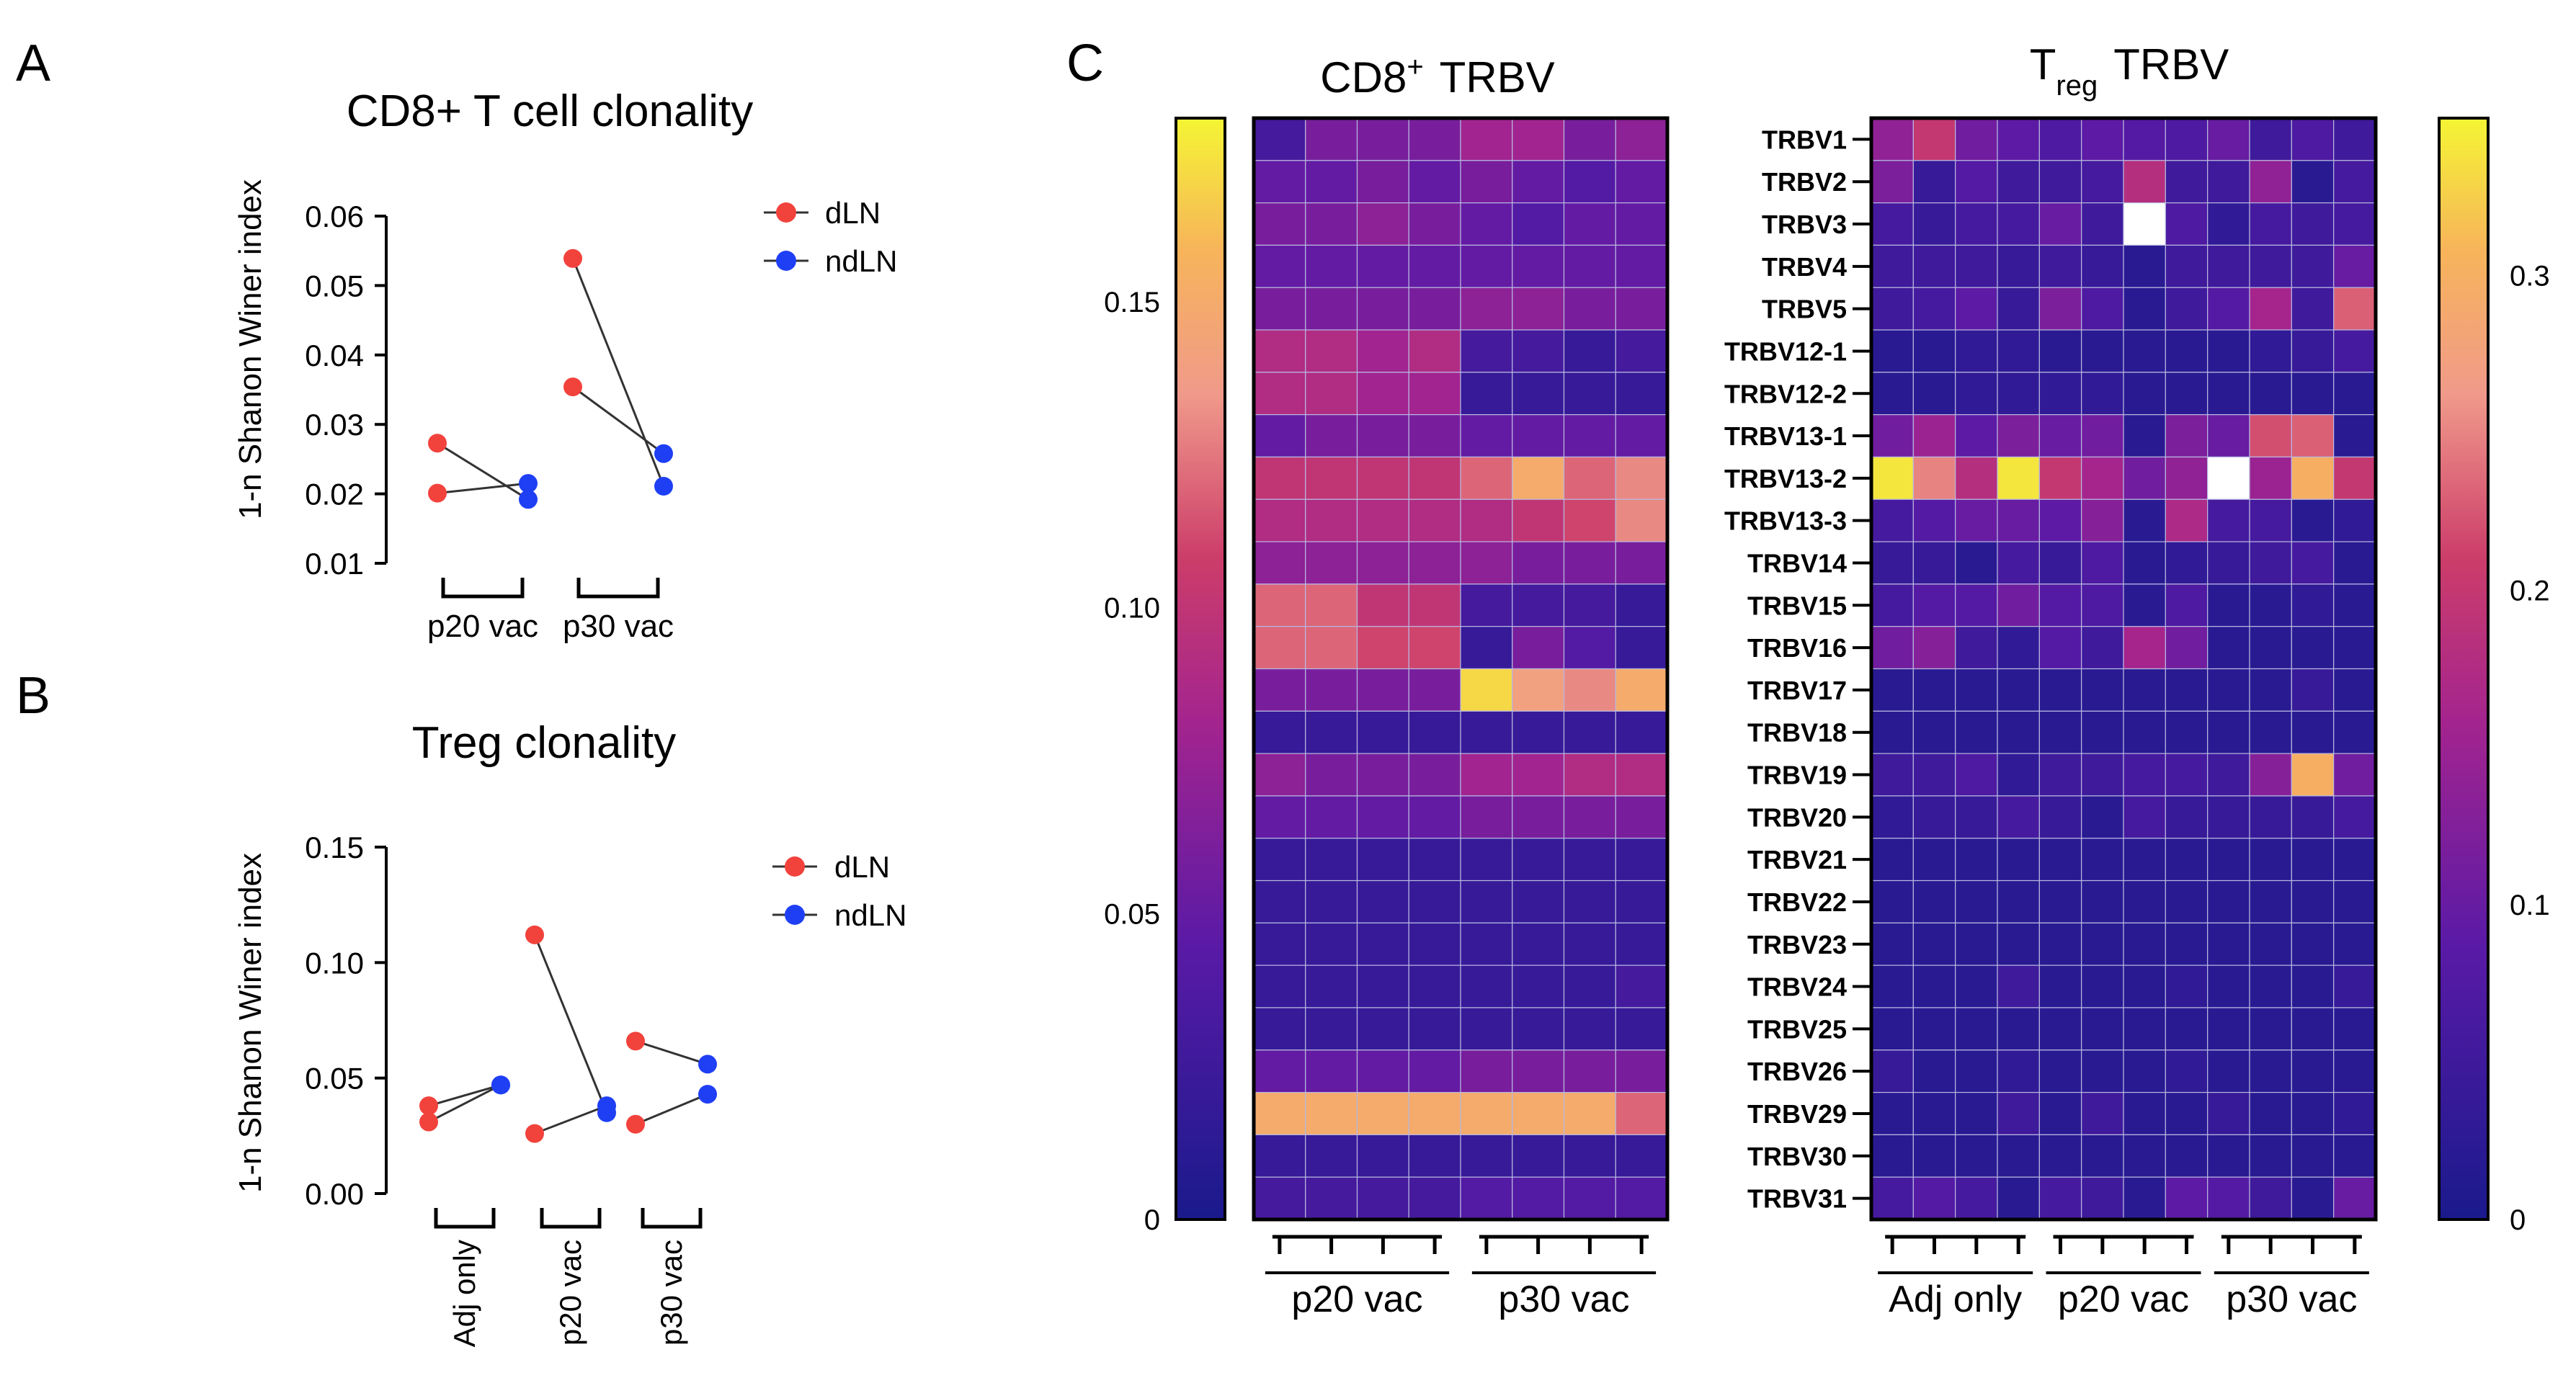  I want to click on colorbar-tick-label: 0.2, so click(2530, 591).